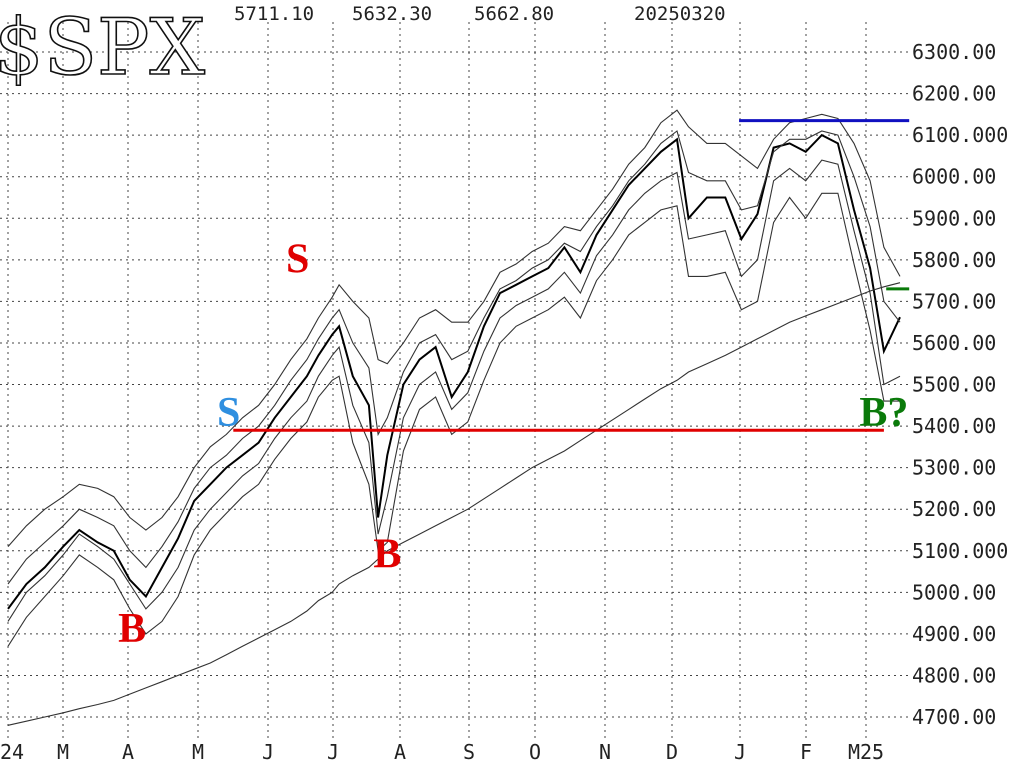  I want to click on y-tick-label: 5900.00, so click(954, 218).